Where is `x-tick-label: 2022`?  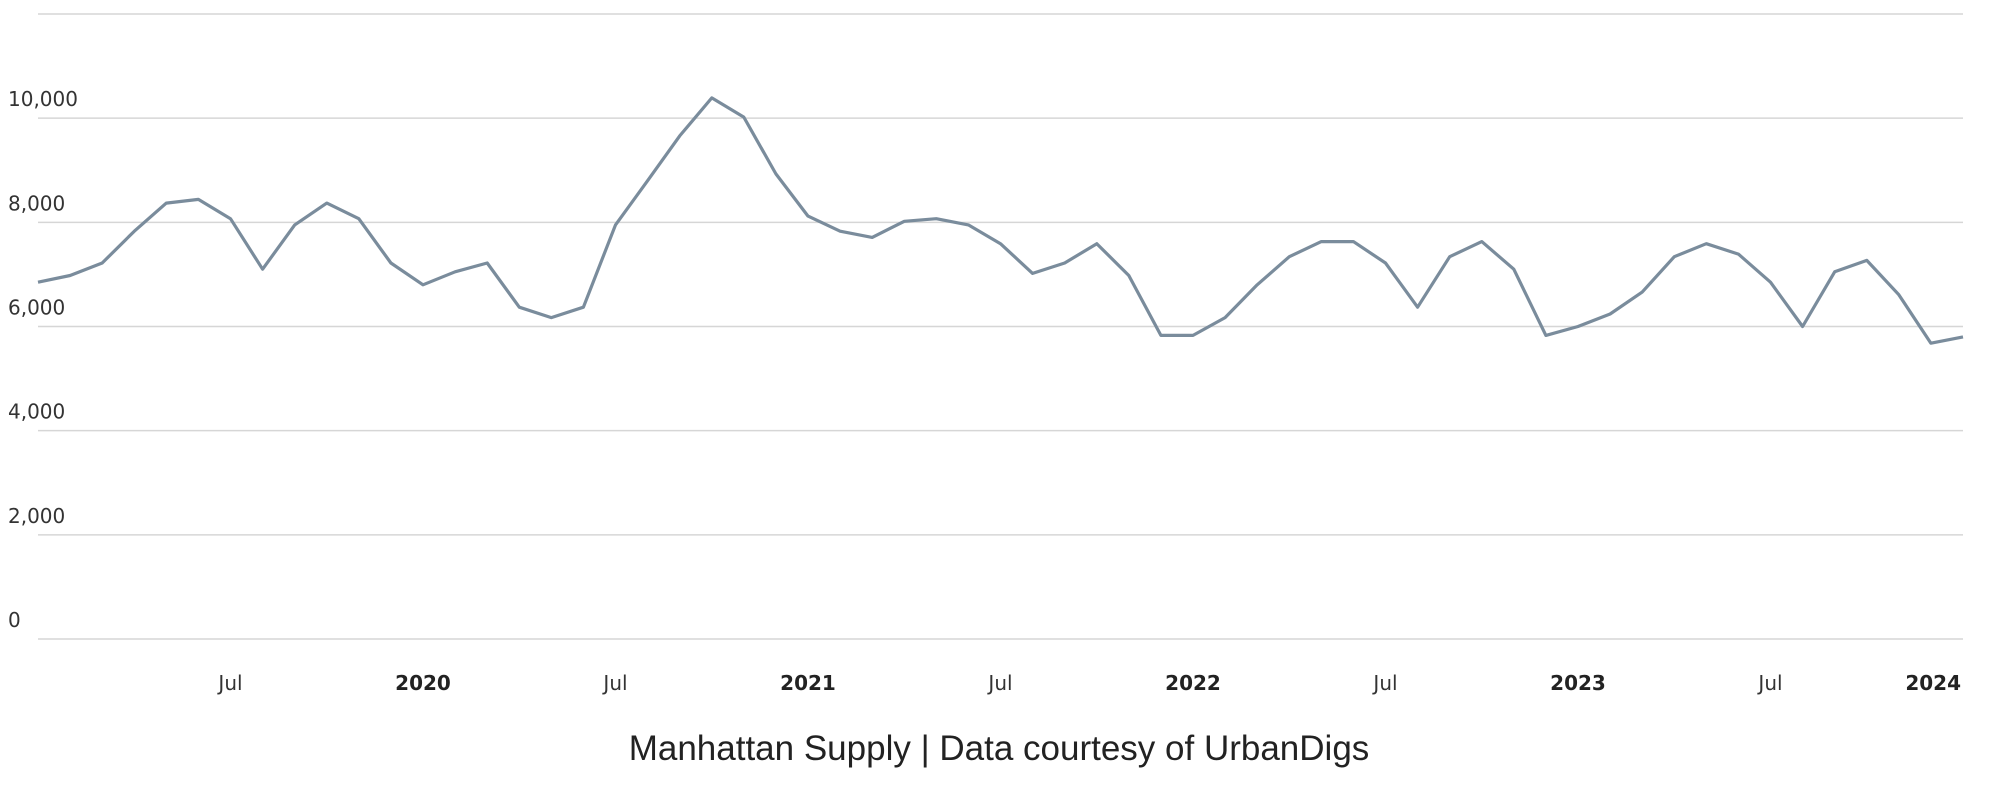
x-tick-label: 2022 is located at coordinates (1193, 683).